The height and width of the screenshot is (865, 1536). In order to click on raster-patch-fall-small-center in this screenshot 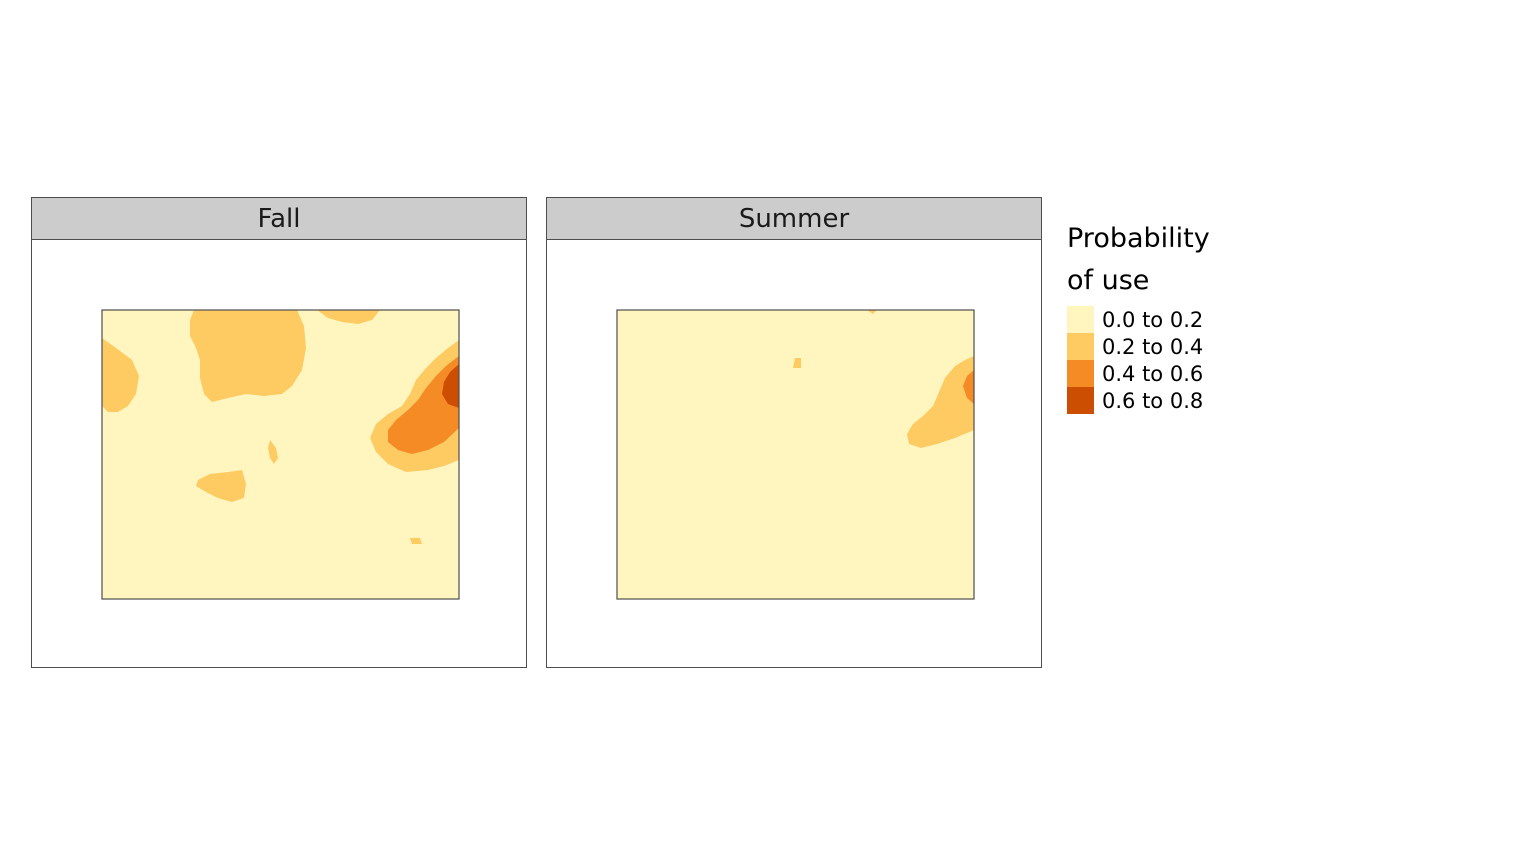, I will do `click(273, 452)`.